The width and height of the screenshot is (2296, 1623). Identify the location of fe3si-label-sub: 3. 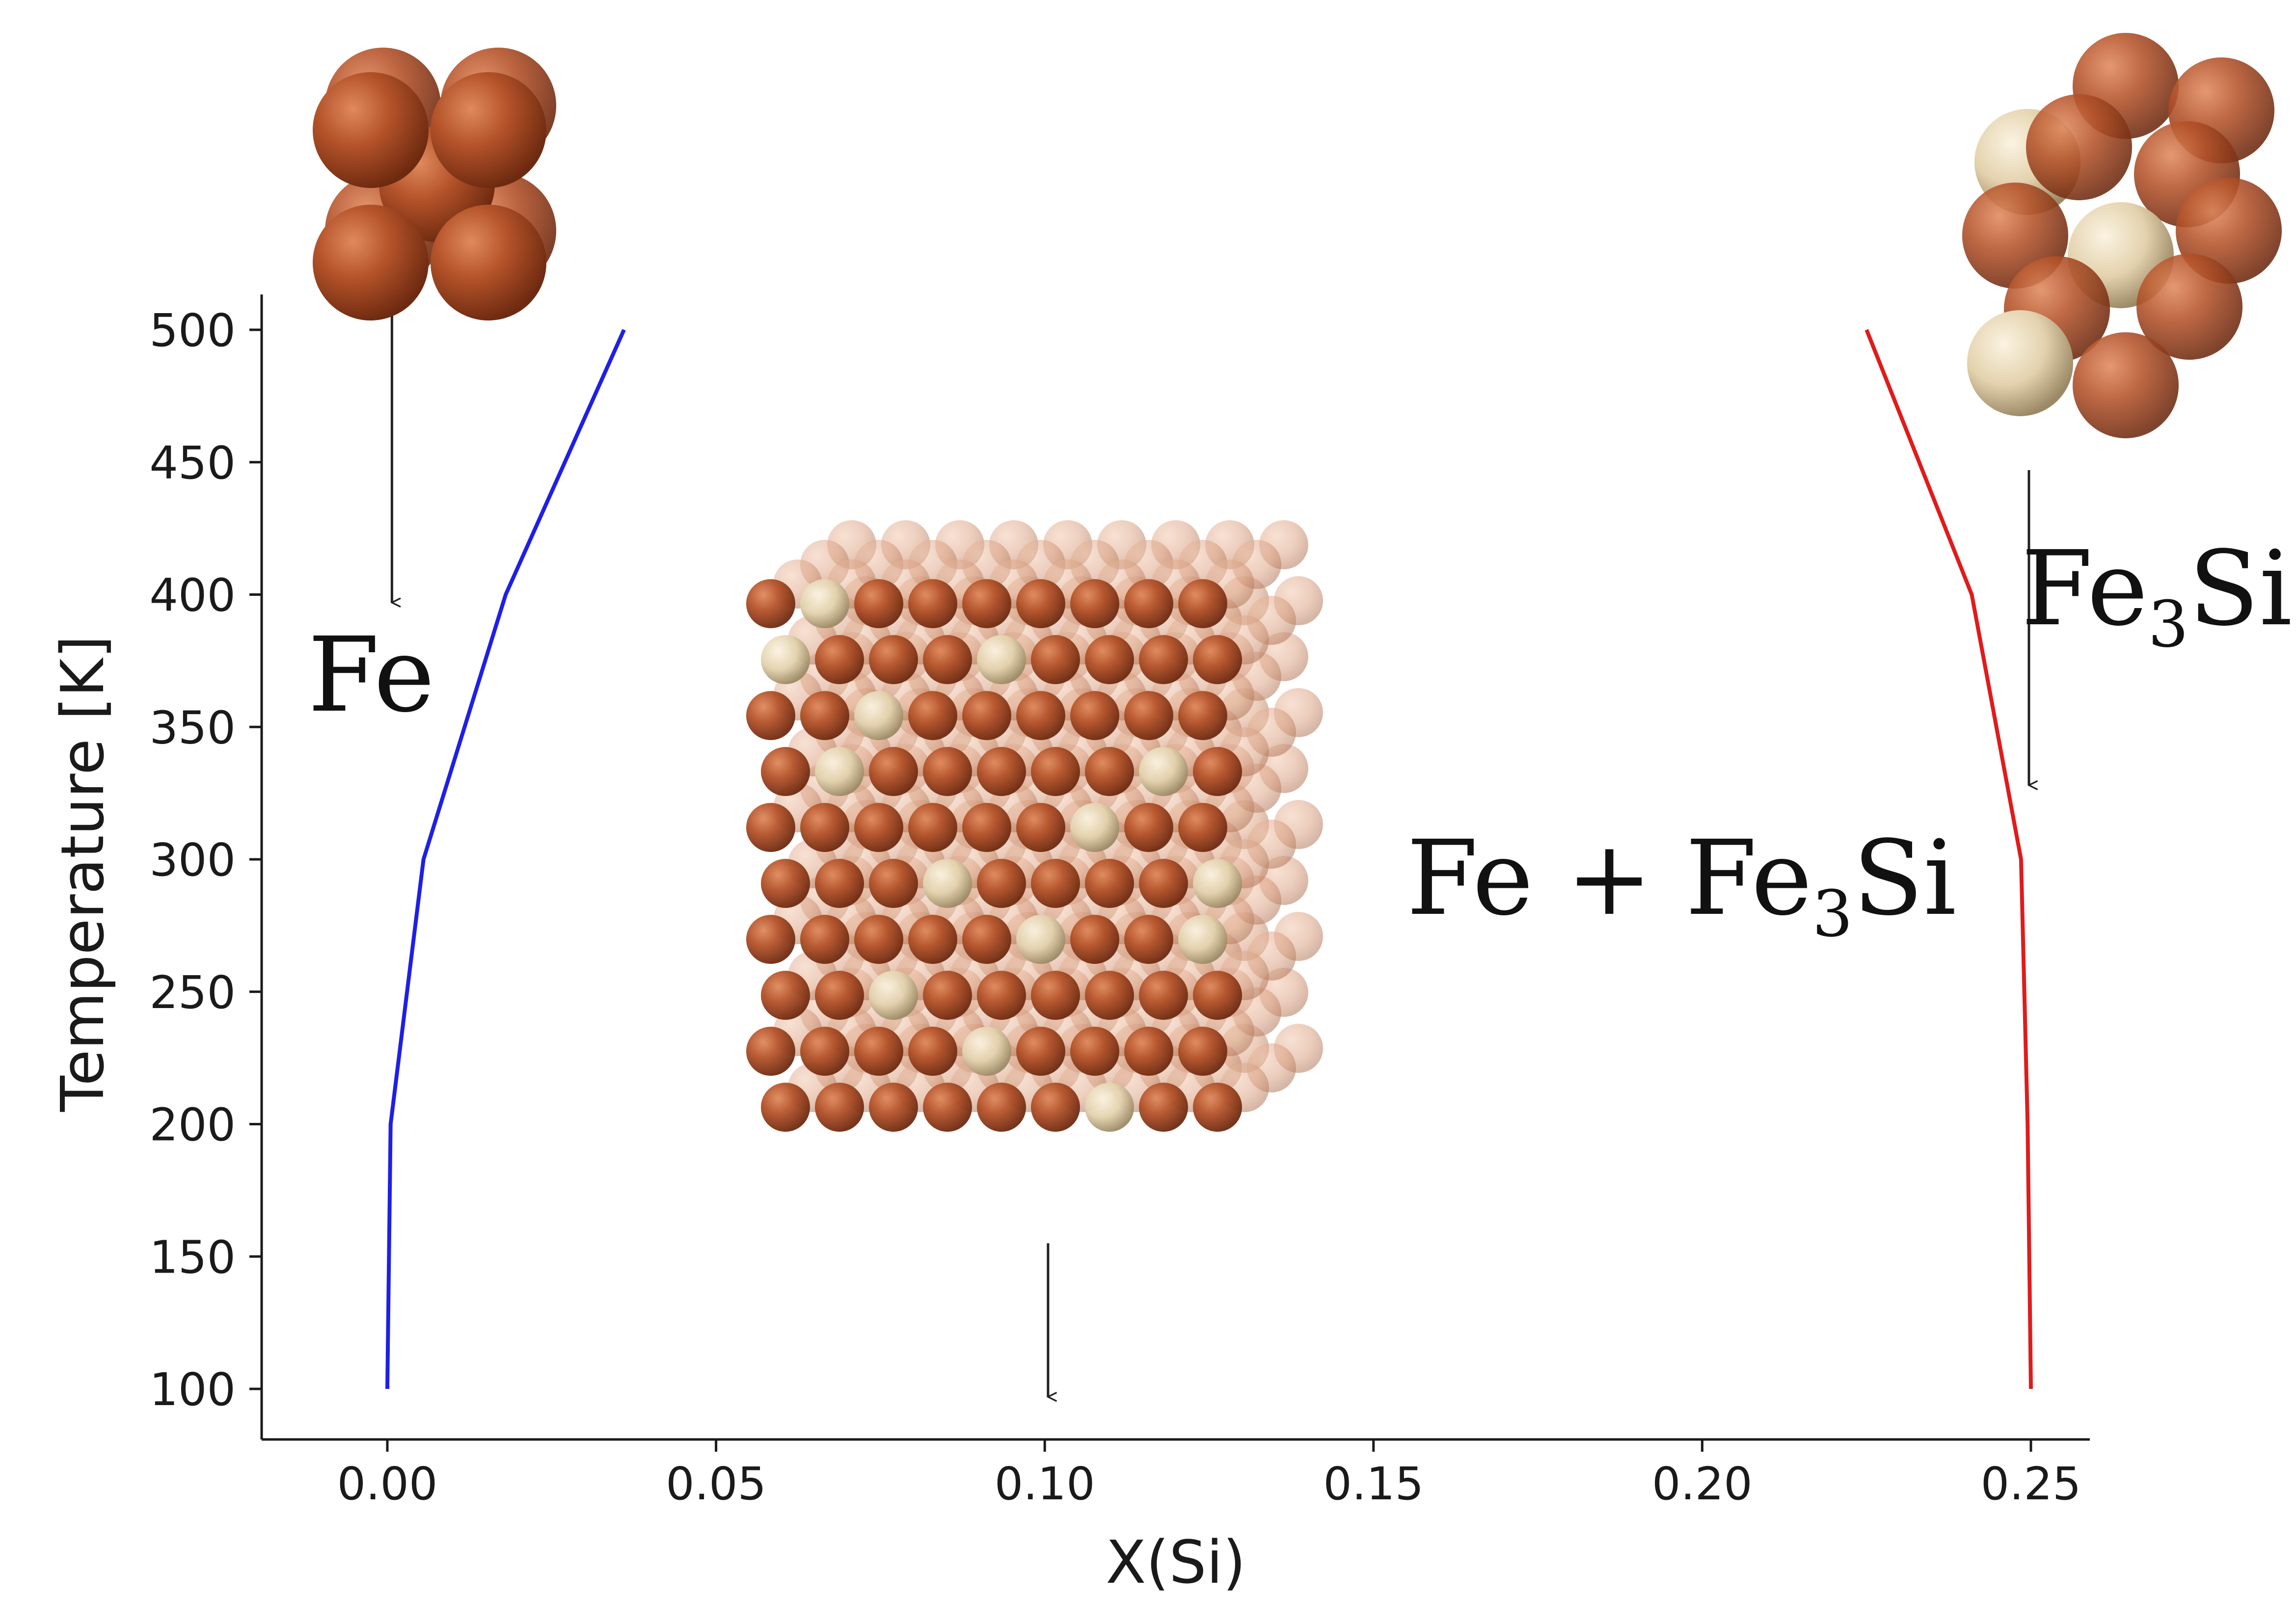
(2168, 624).